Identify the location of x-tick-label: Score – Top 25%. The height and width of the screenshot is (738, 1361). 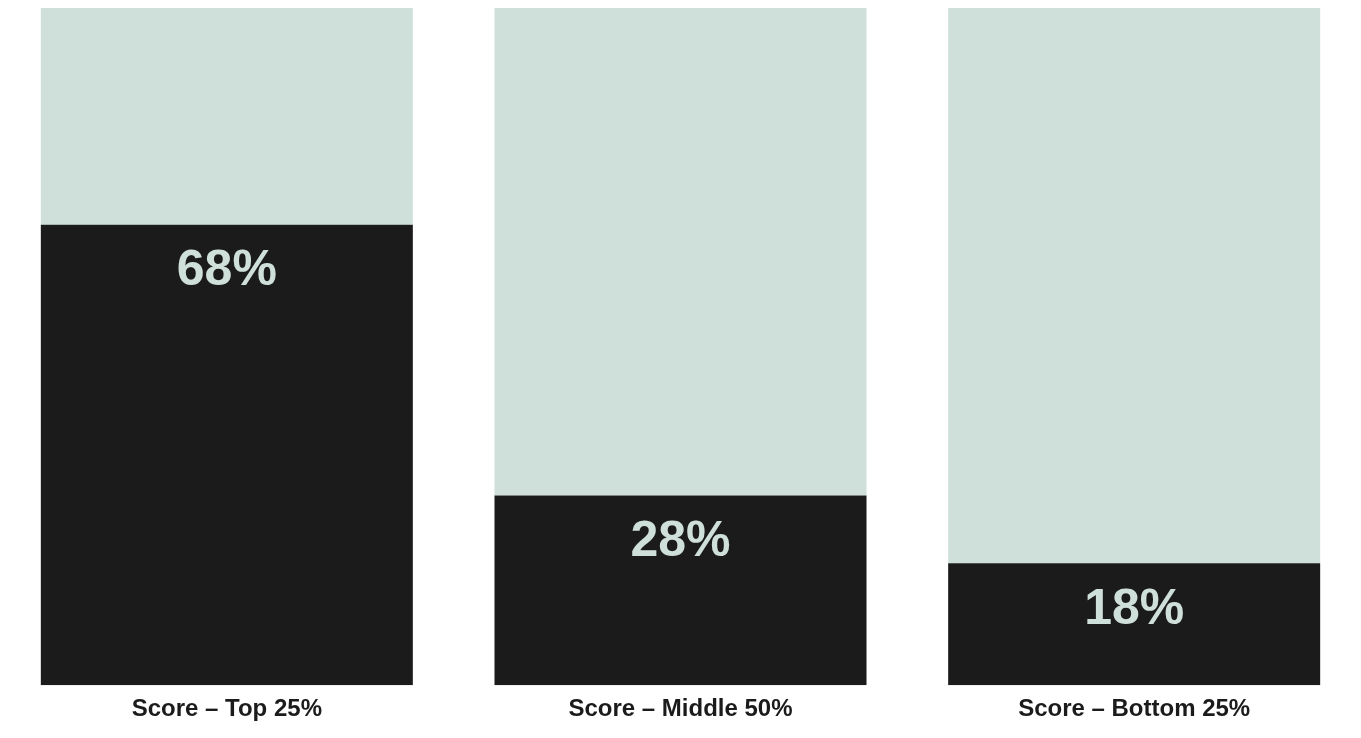
(226, 708).